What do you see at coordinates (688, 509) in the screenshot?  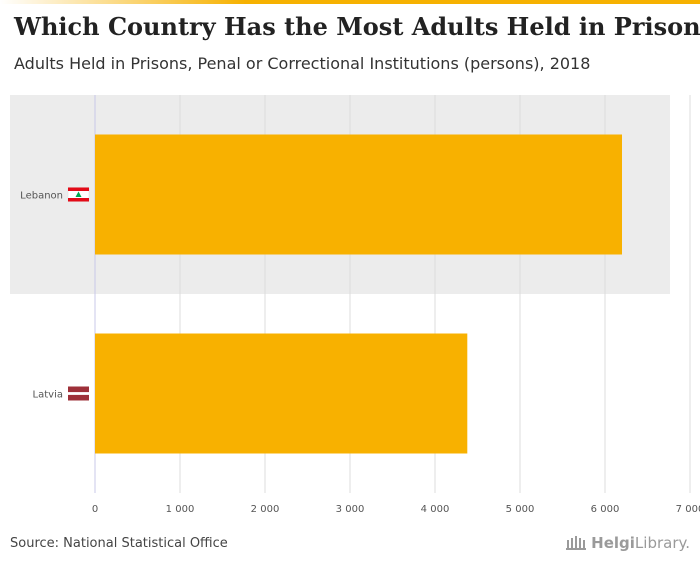 I see `x-tick-label: 7 000` at bounding box center [688, 509].